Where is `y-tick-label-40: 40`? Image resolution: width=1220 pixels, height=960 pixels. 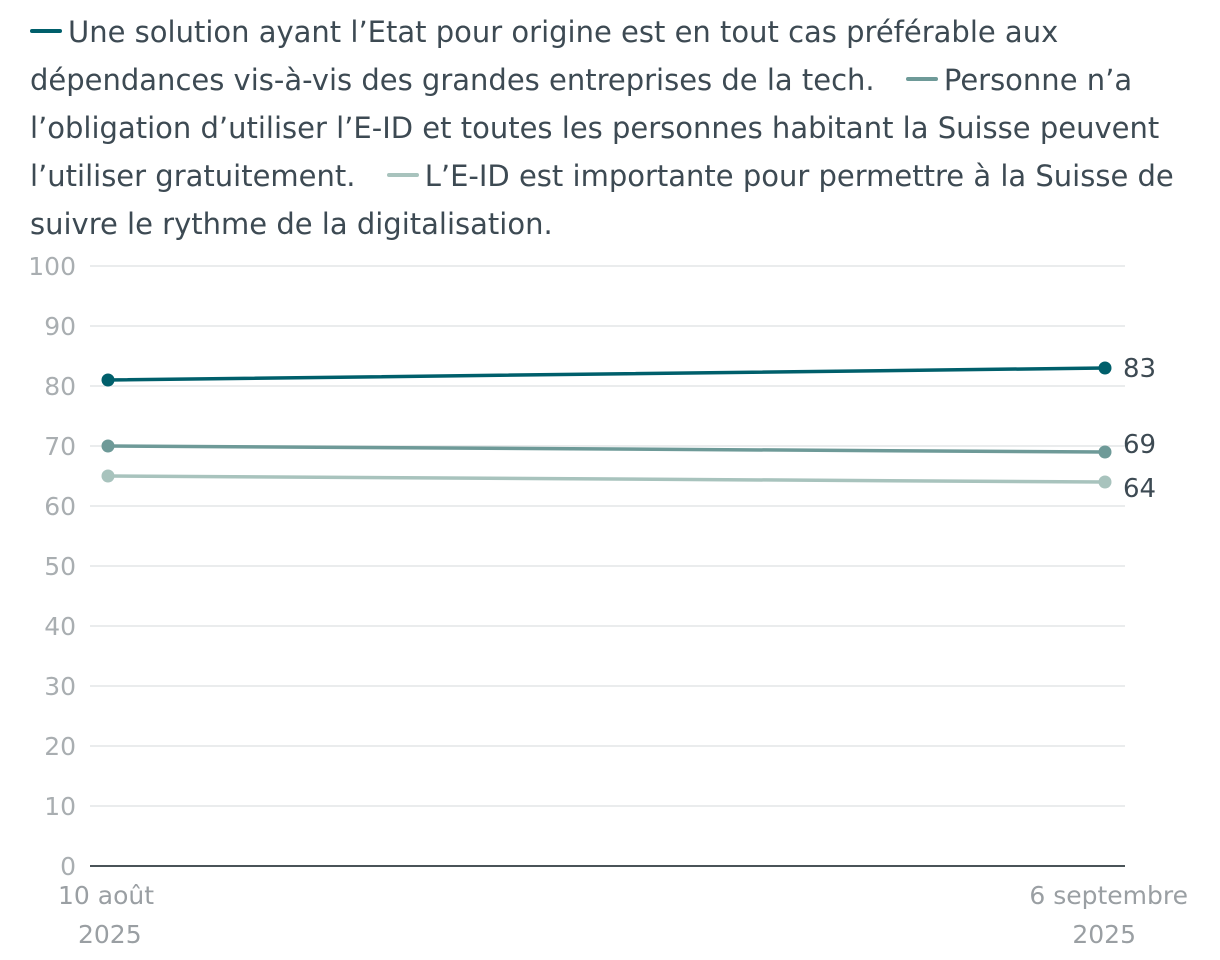
y-tick-label-40: 40 is located at coordinates (60, 626).